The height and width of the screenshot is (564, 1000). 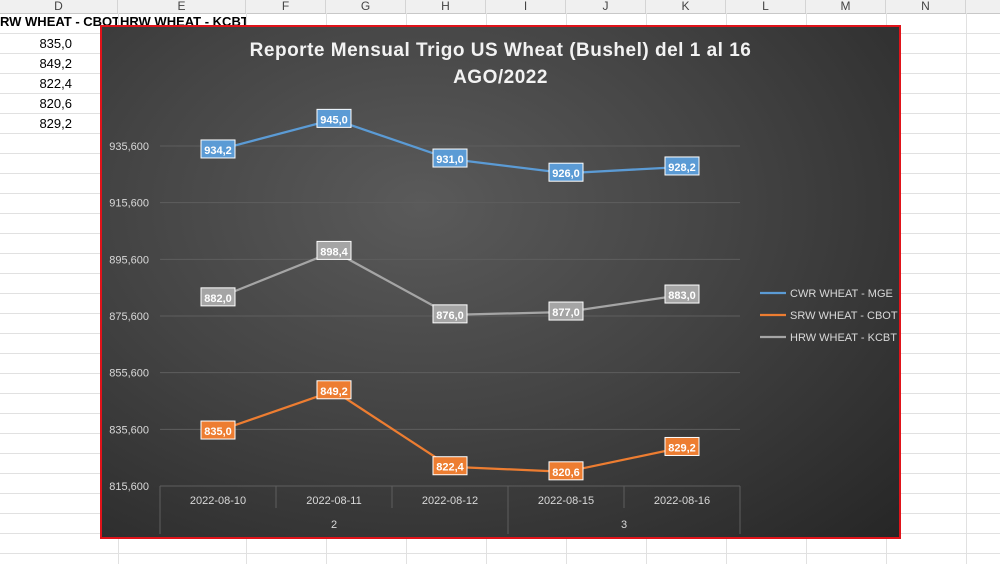 I want to click on data-label-text: 934,2, so click(x=218, y=151).